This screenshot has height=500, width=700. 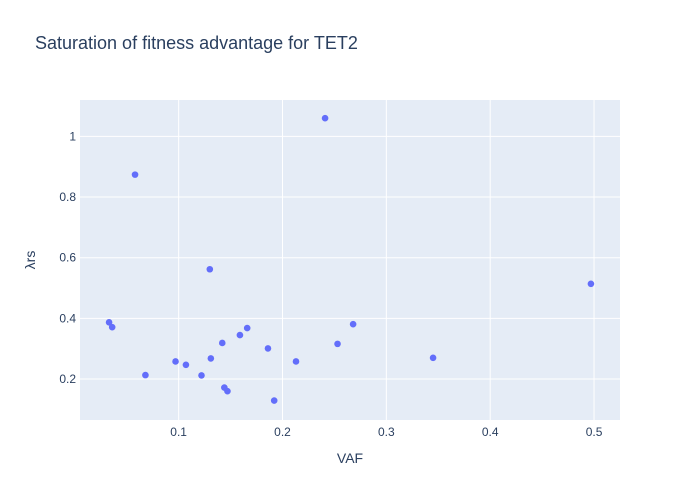 I want to click on y-tick-label: 1, so click(x=72, y=136).